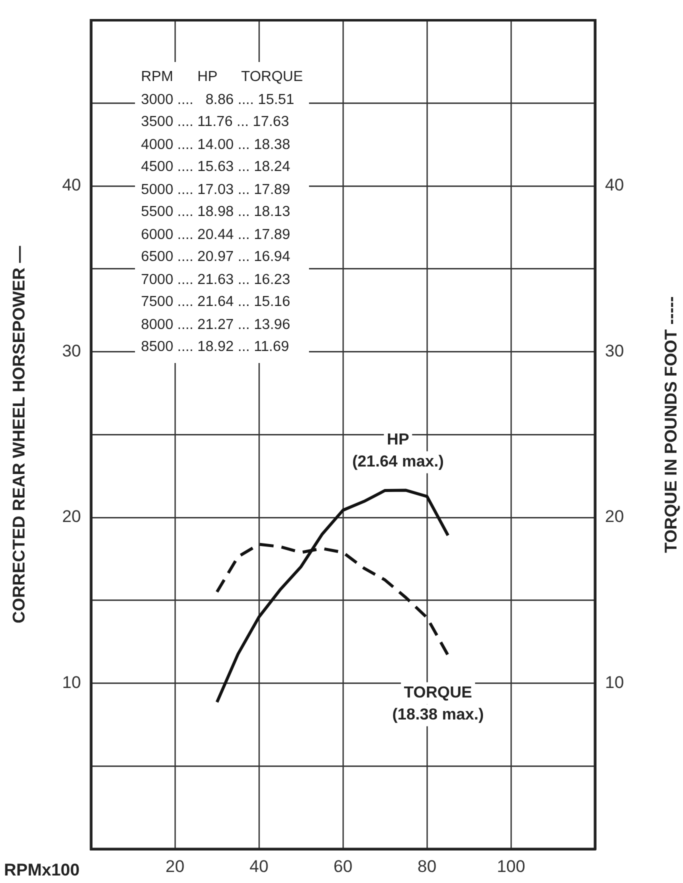  What do you see at coordinates (215, 324) in the screenshot?
I see `annotation: 8000 .... 21.27 ... 13.96` at bounding box center [215, 324].